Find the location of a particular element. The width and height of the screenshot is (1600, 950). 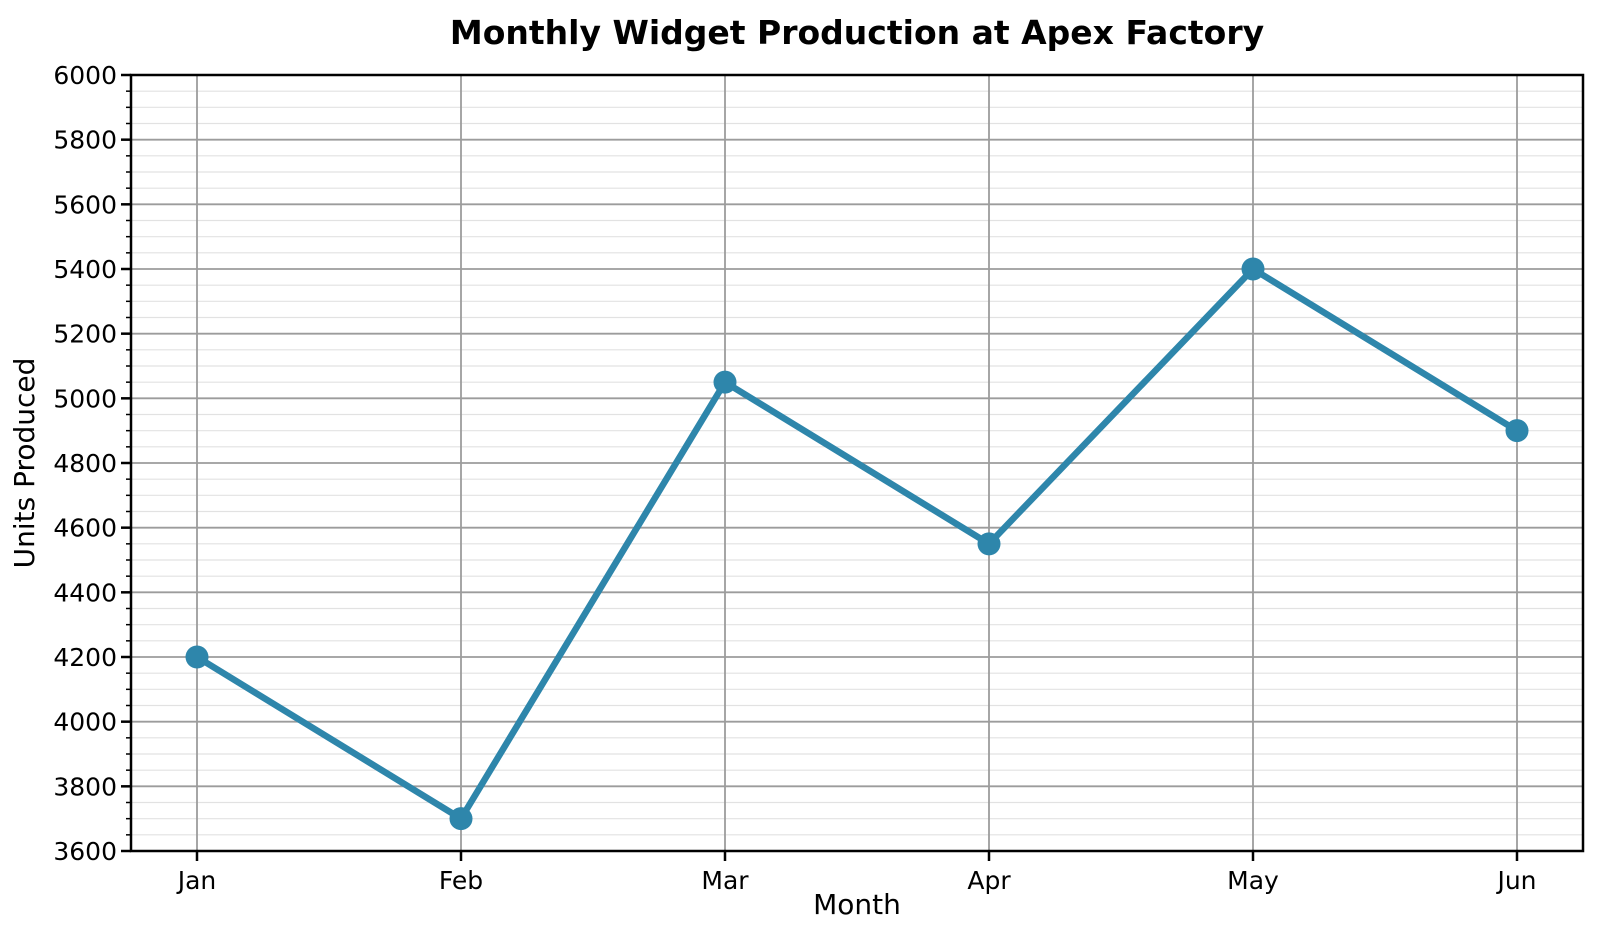

y-tick-label: 6000 is located at coordinates (85, 75).